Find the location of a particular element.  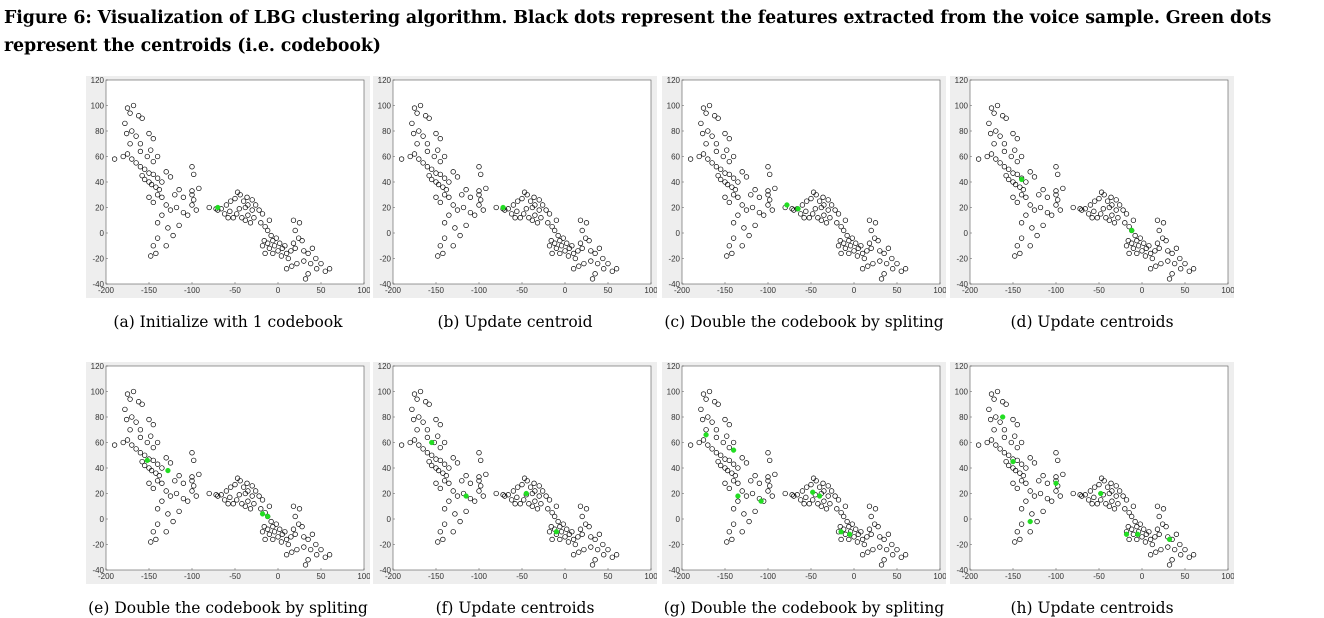

y-tick-label: 120 is located at coordinates (674, 366).